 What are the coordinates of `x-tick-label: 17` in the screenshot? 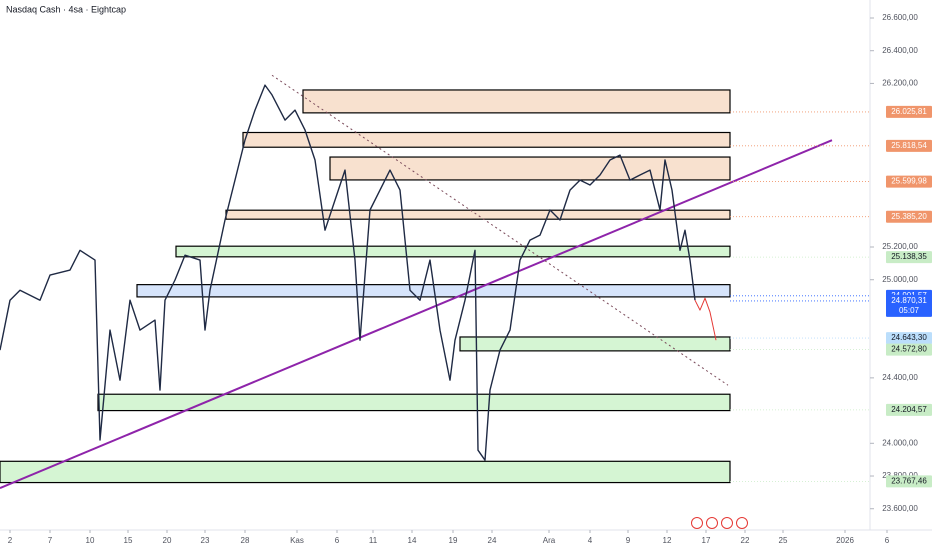 It's located at (706, 540).